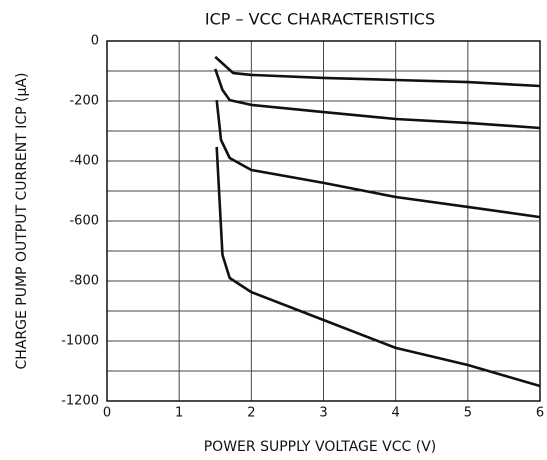  I want to click on x-axis-label: POWER SUPPLY VOLTAGE VCC (V), so click(320, 447).